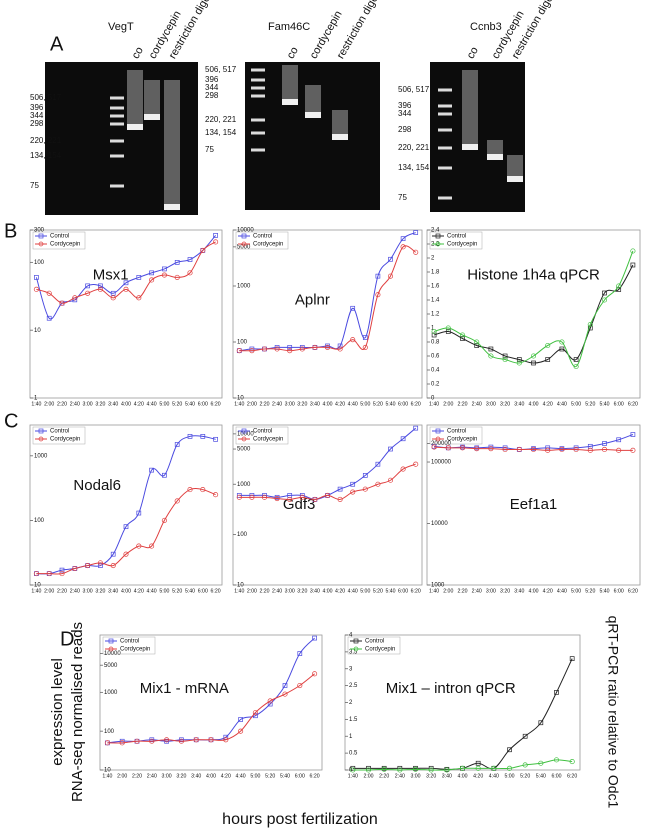  What do you see at coordinates (435, 315) in the screenshot?
I see `y-tick-label: 1.2` at bounding box center [435, 315].